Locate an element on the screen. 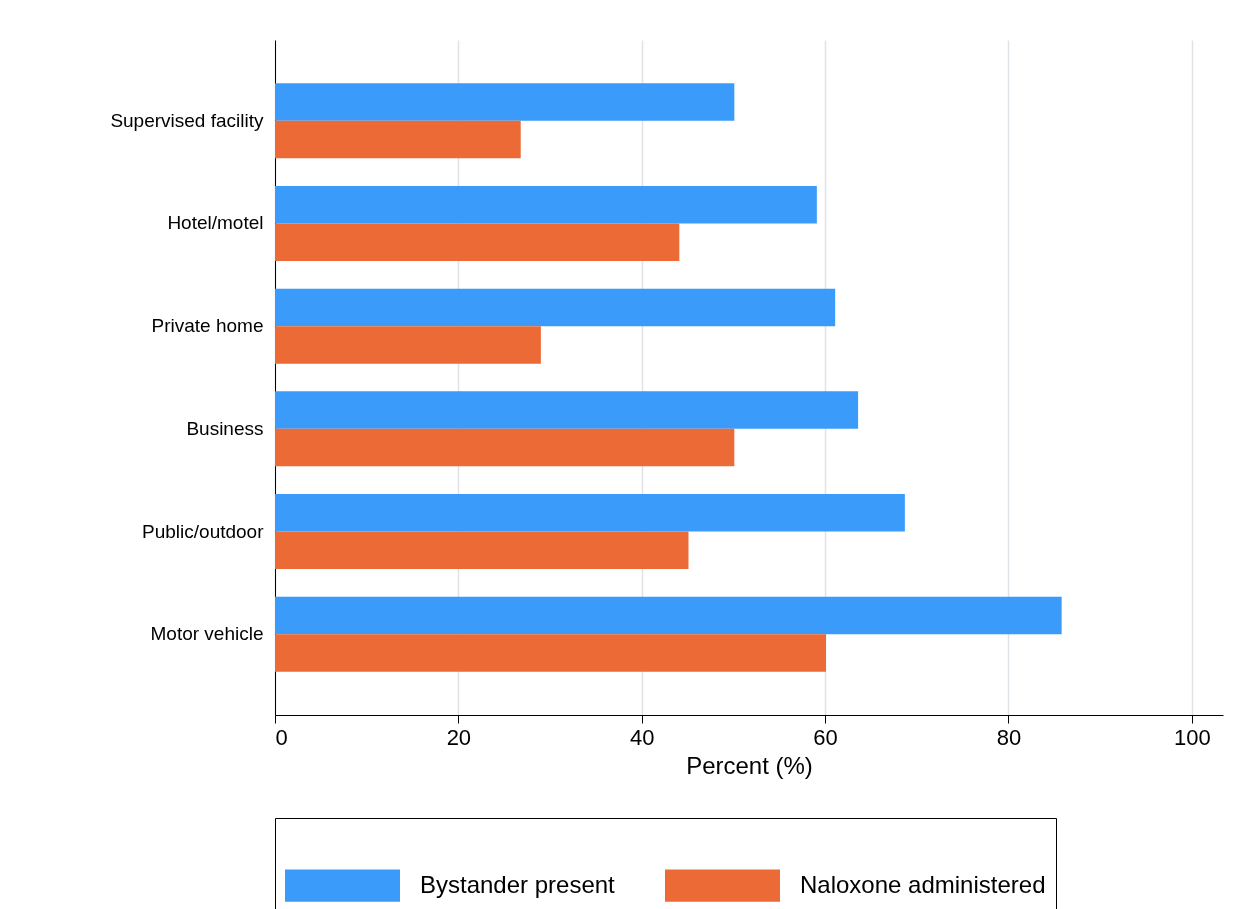 The height and width of the screenshot is (909, 1235). x-tick-label: 0 is located at coordinates (281, 737).